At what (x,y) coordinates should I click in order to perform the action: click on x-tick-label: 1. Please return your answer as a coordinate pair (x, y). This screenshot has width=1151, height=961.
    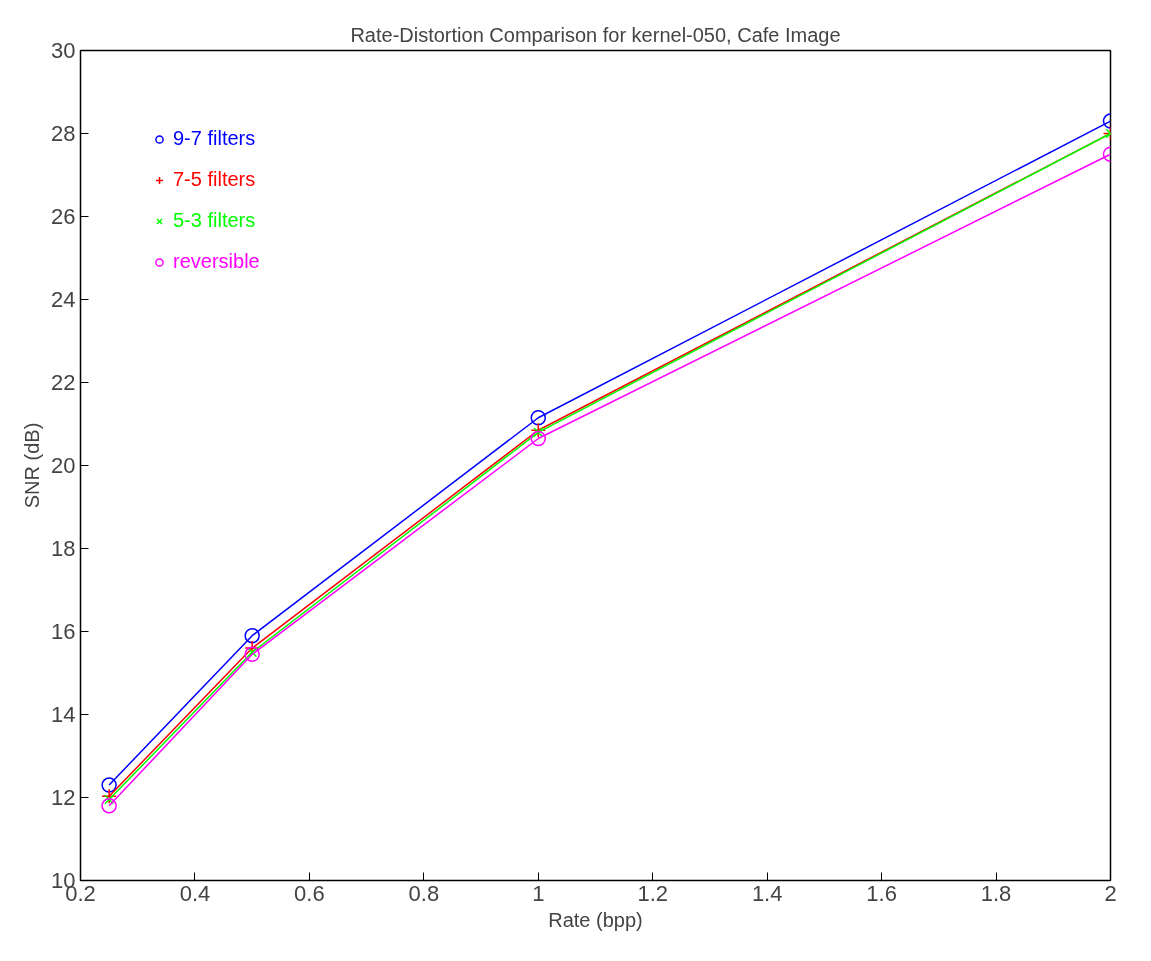
    Looking at the image, I should click on (538, 893).